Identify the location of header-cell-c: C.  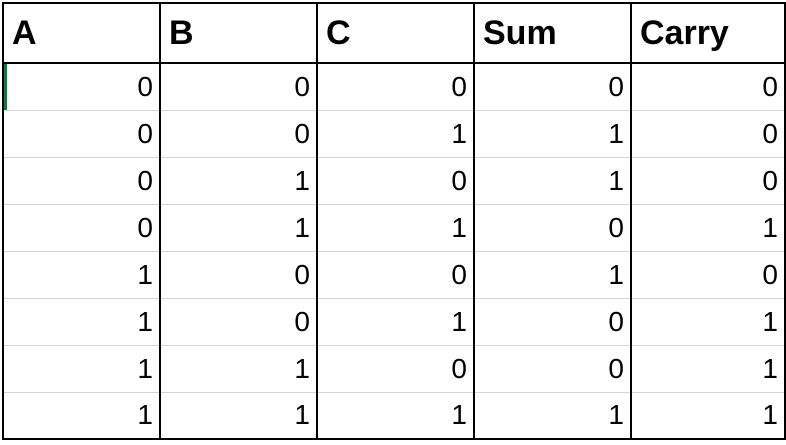
(395, 33).